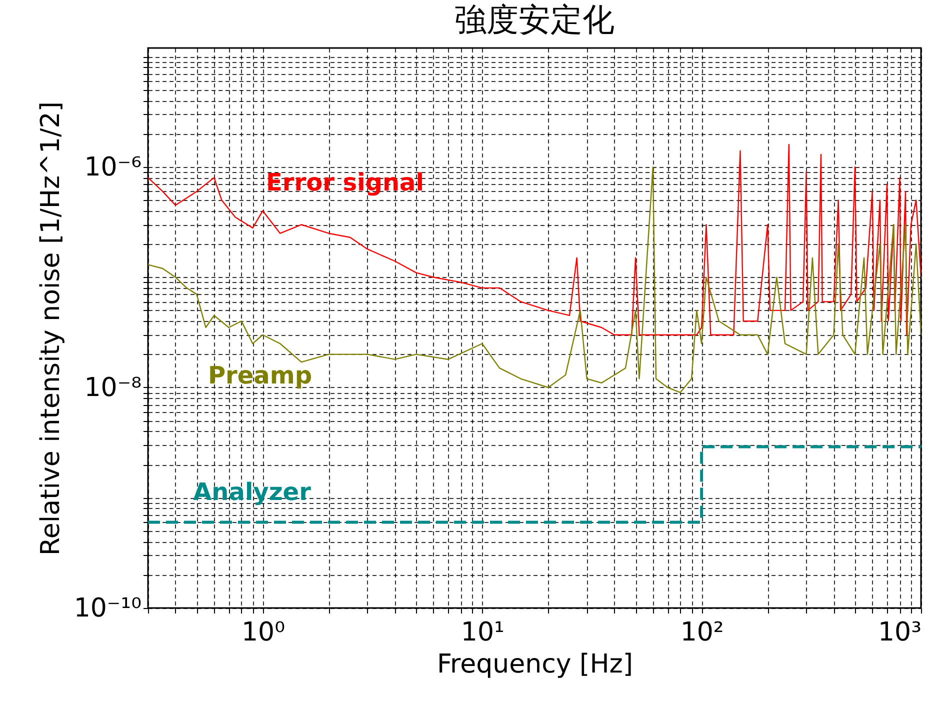 Image resolution: width=950 pixels, height=706 pixels. What do you see at coordinates (900, 633) in the screenshot?
I see `x-tick-label: 10³` at bounding box center [900, 633].